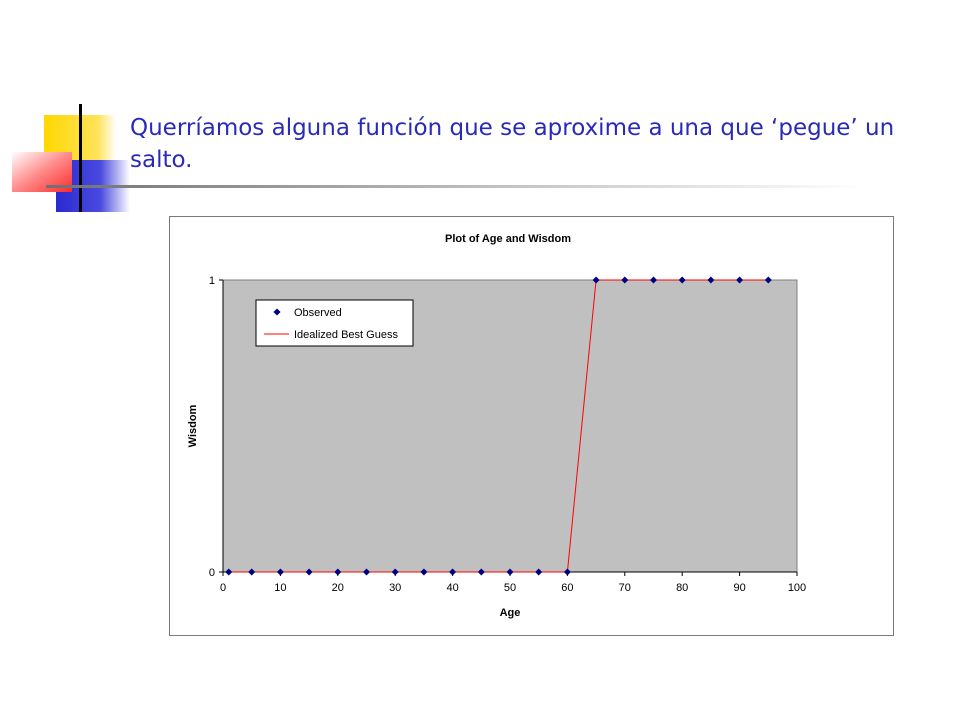 The height and width of the screenshot is (720, 960). Describe the element at coordinates (212, 573) in the screenshot. I see `y-tick-label: 0` at that location.